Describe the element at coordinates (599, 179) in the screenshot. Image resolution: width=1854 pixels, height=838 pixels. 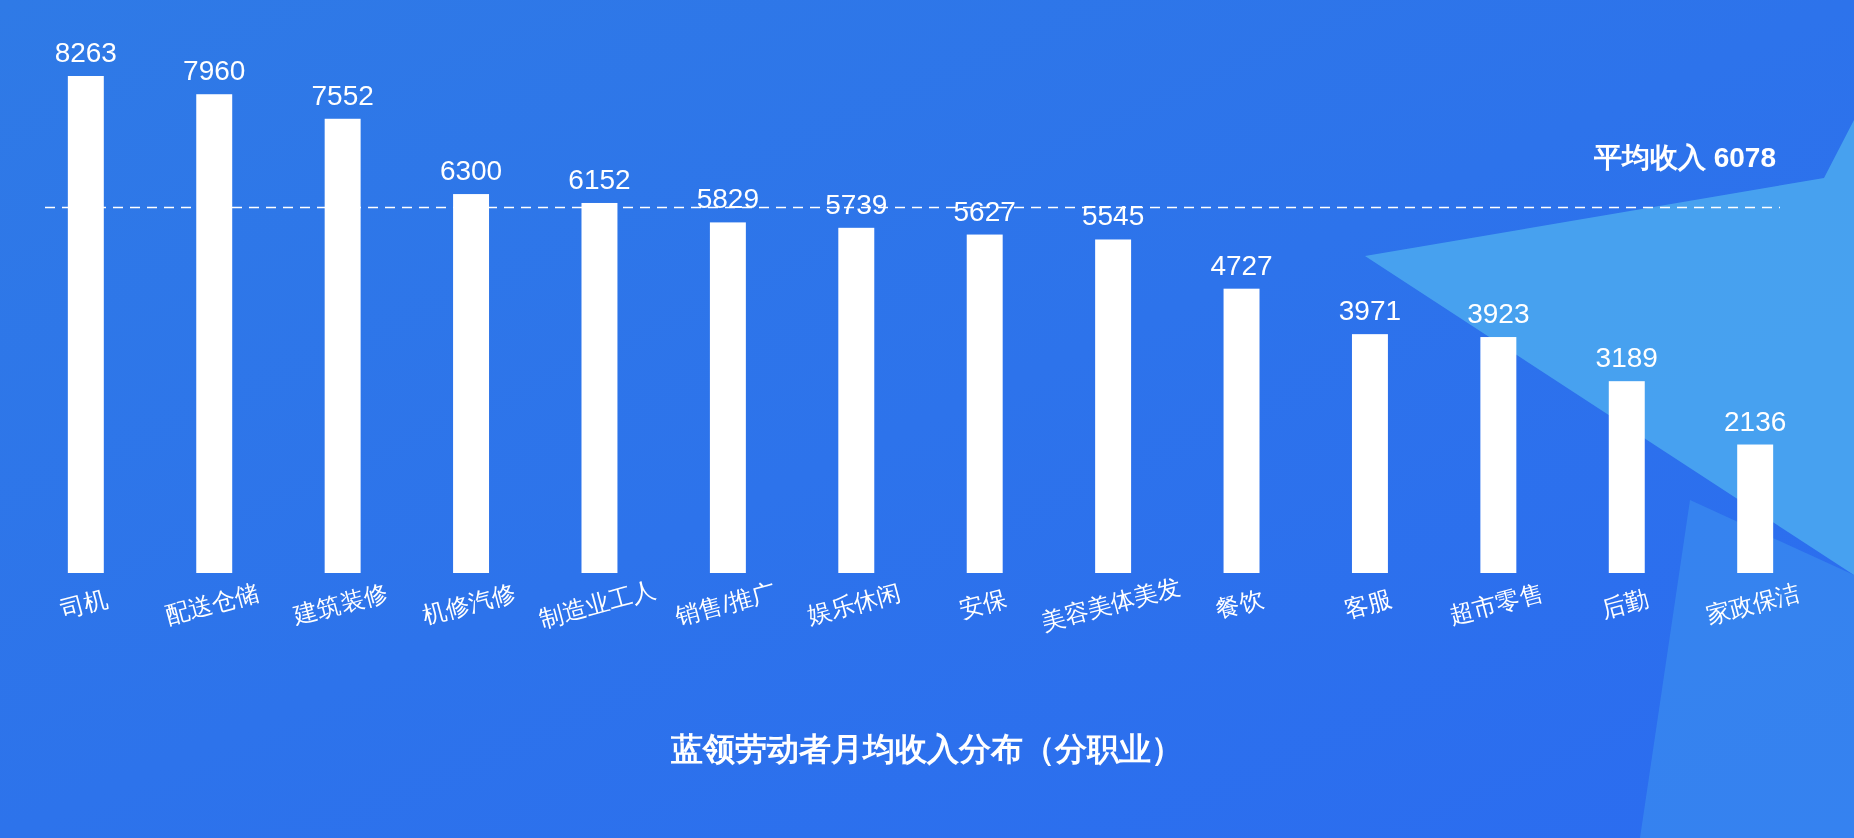
I see `data-label: 6152` at that location.